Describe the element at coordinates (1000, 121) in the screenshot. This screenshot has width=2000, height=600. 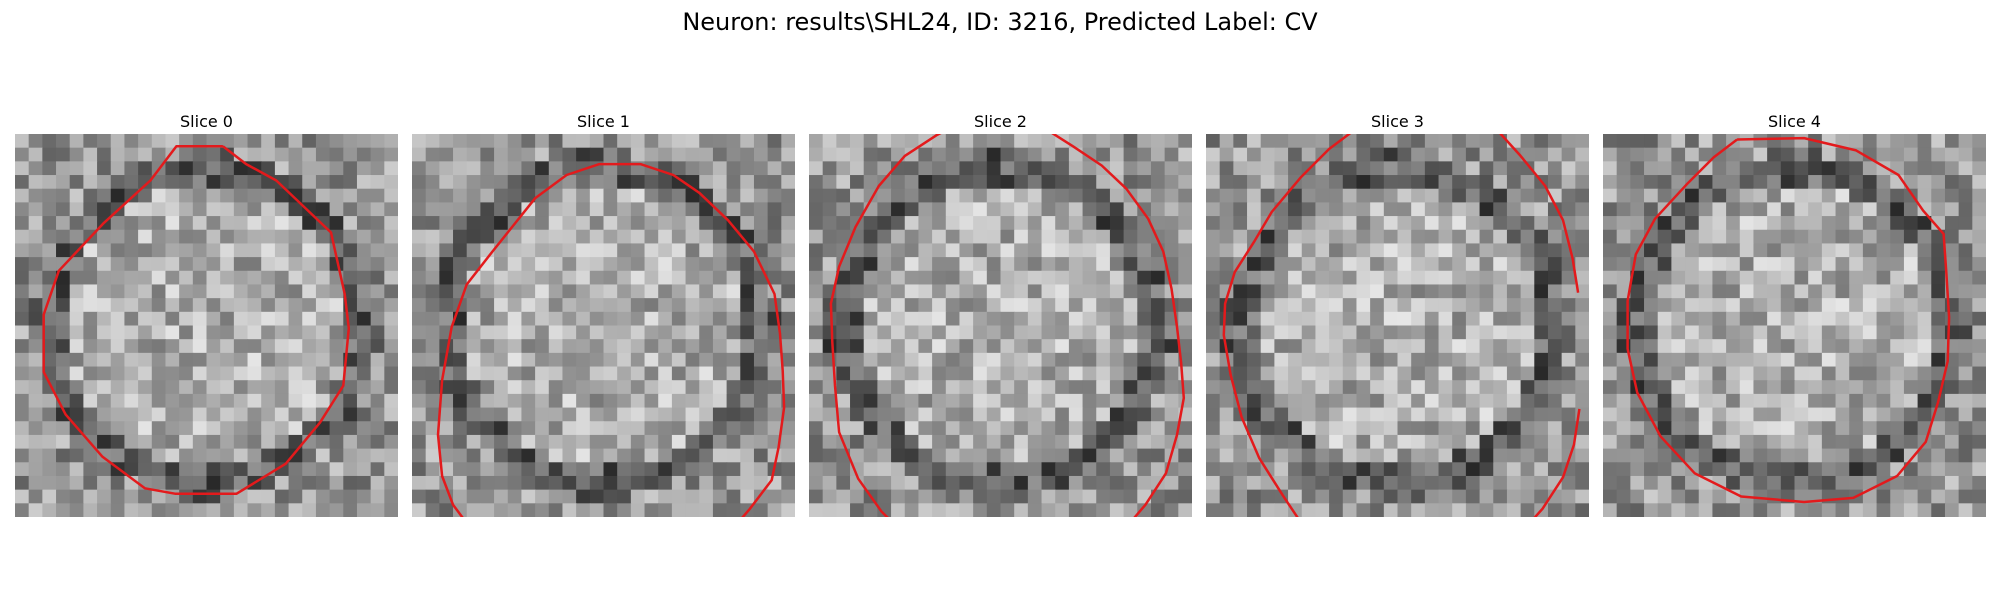
I see `slice-title: Slice 2` at that location.